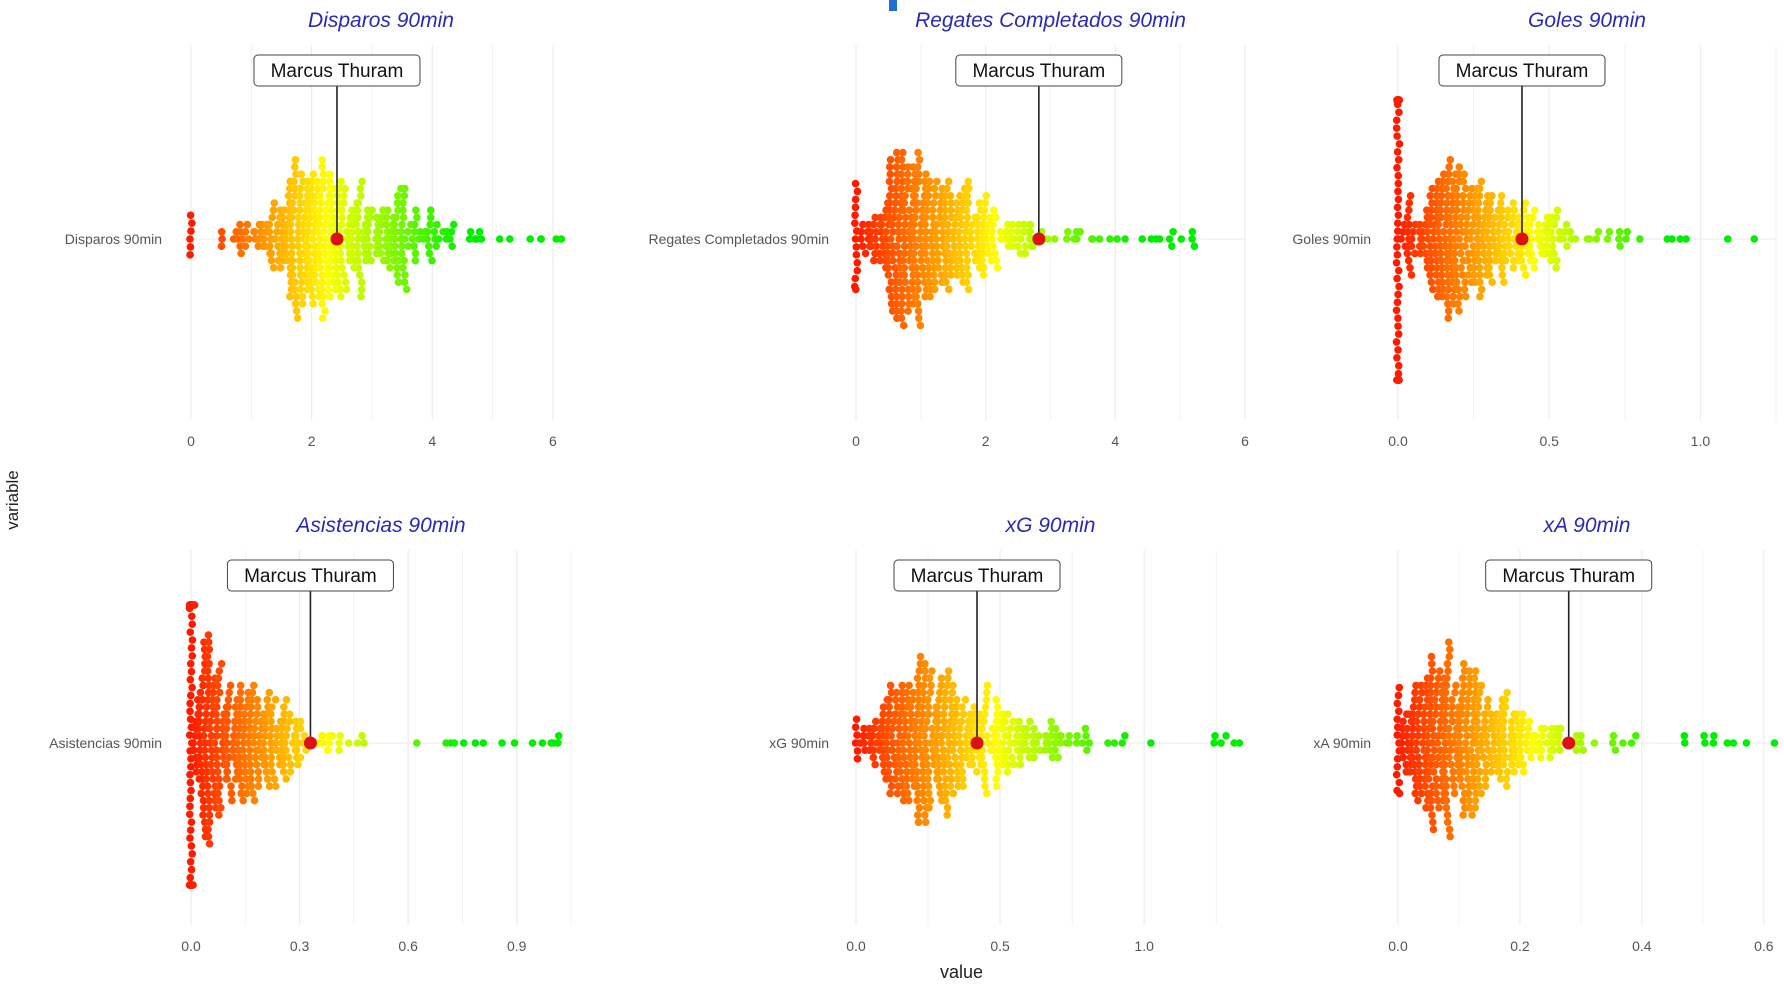 The image size is (1784, 990). What do you see at coordinates (1587, 525) in the screenshot?
I see `panel-title: xA 90min` at bounding box center [1587, 525].